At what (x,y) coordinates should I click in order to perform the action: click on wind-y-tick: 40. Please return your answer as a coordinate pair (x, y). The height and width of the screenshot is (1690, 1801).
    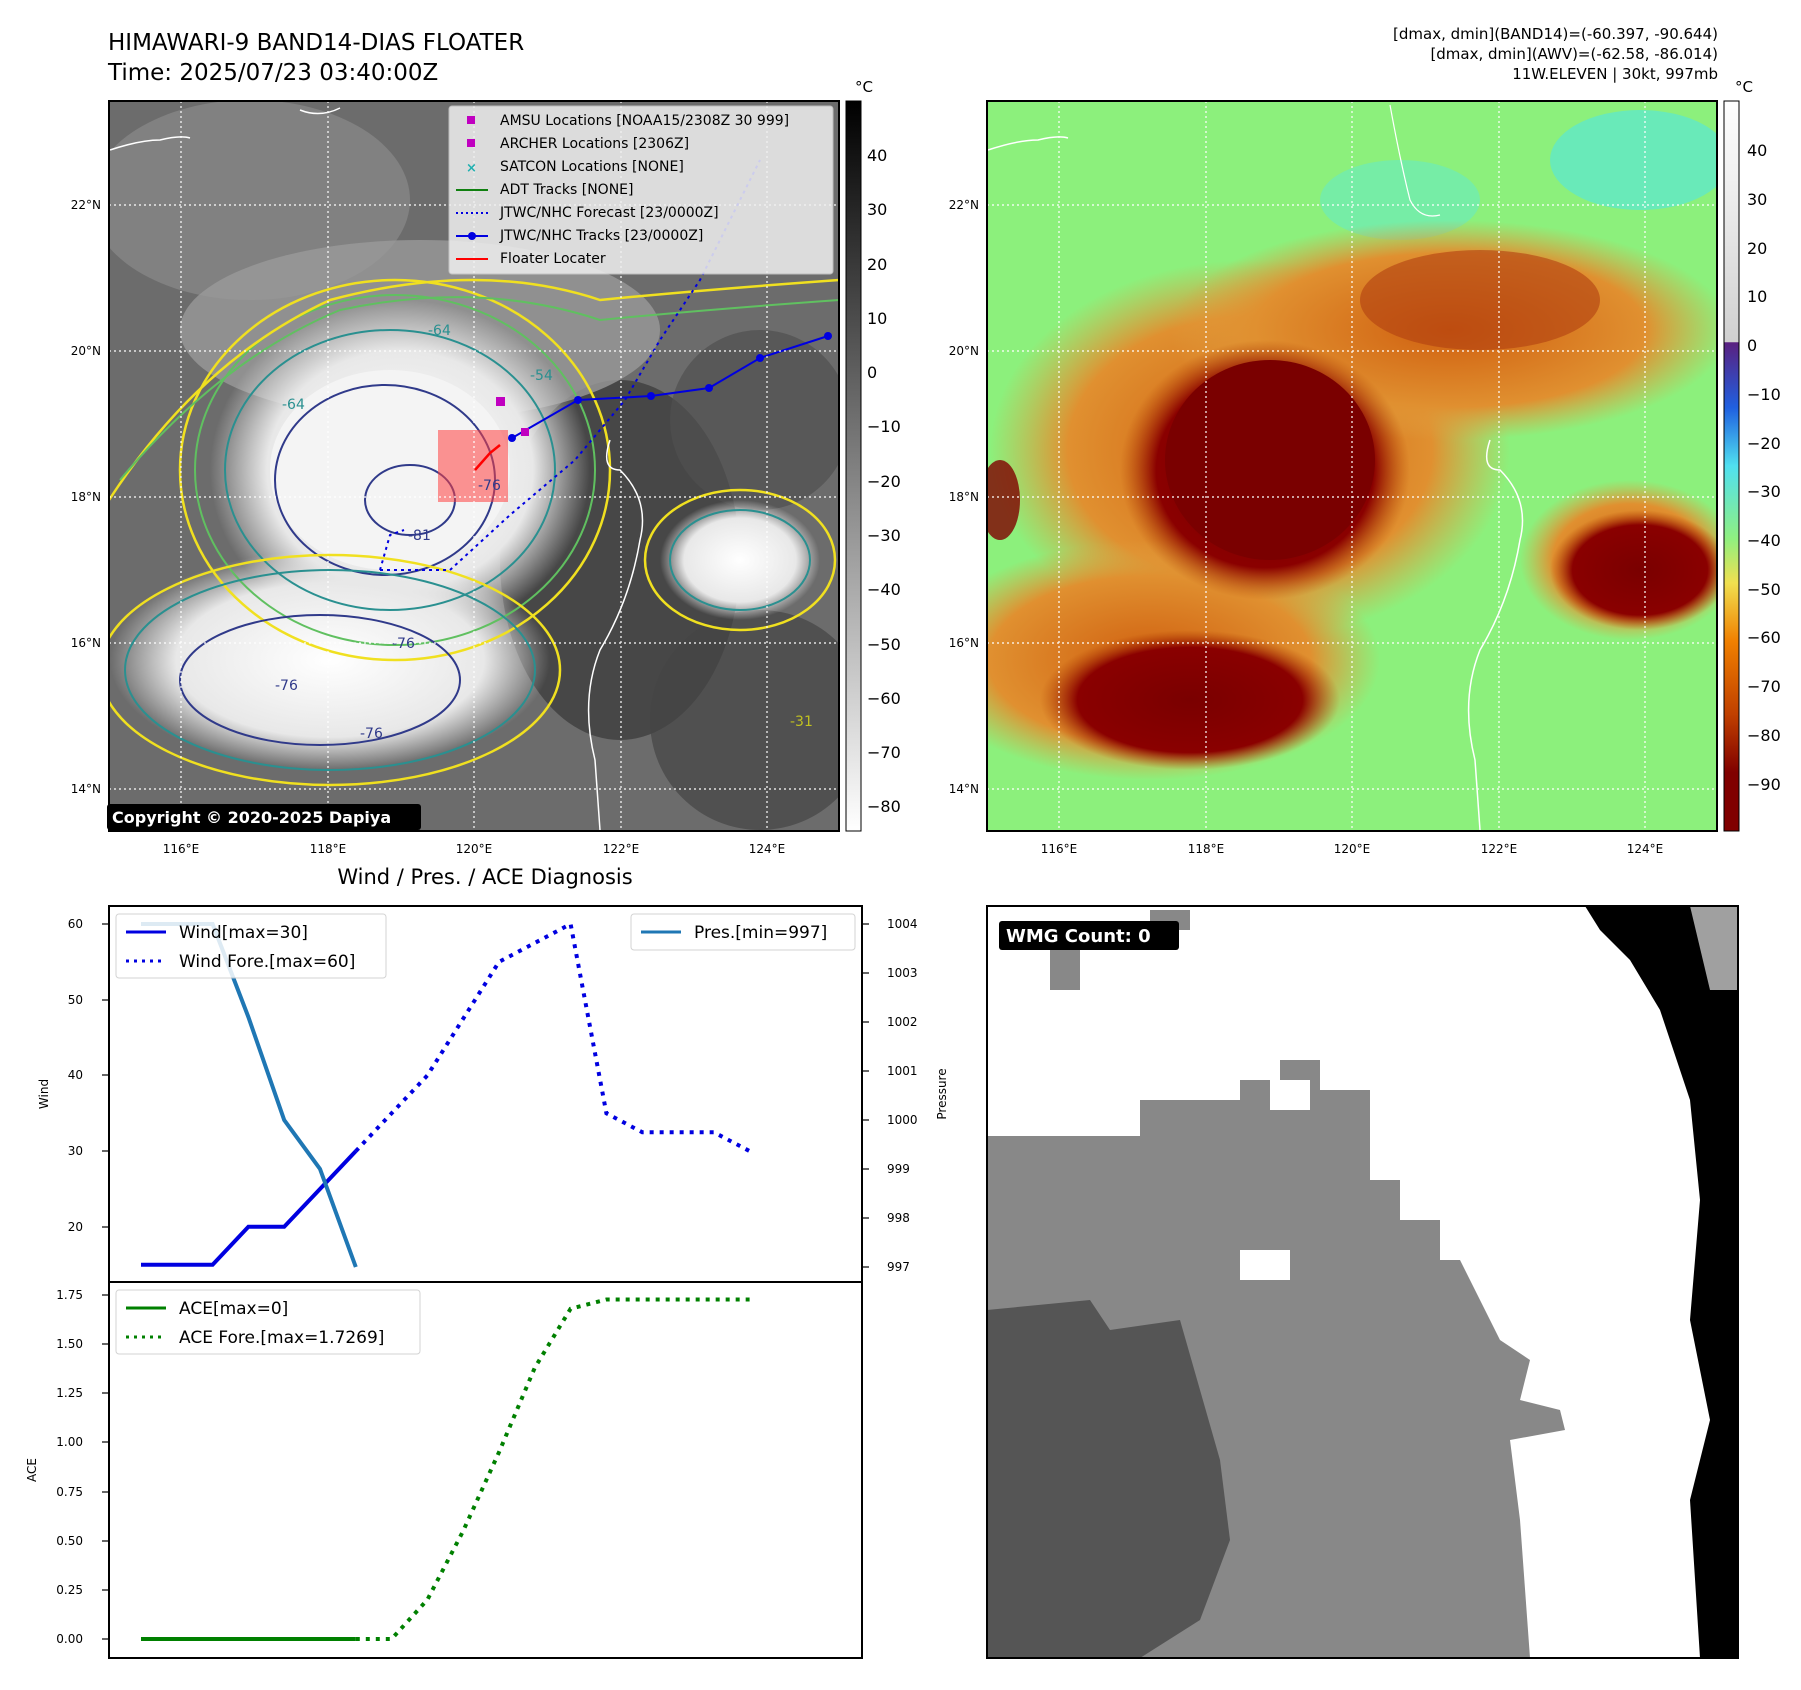
    Looking at the image, I should click on (75, 1075).